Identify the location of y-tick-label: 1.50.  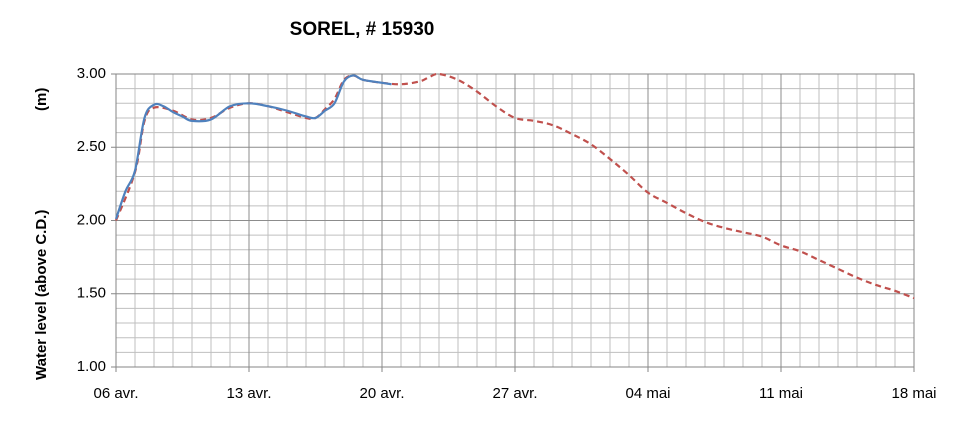
(91, 293).